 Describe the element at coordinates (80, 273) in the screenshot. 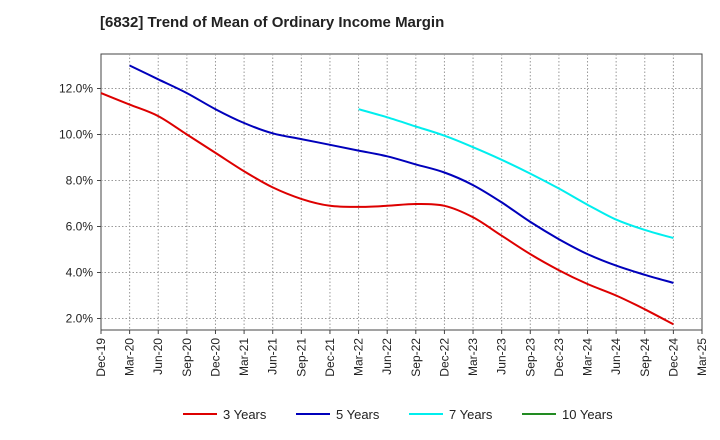

I see `y-tick-label: 4.0%` at that location.